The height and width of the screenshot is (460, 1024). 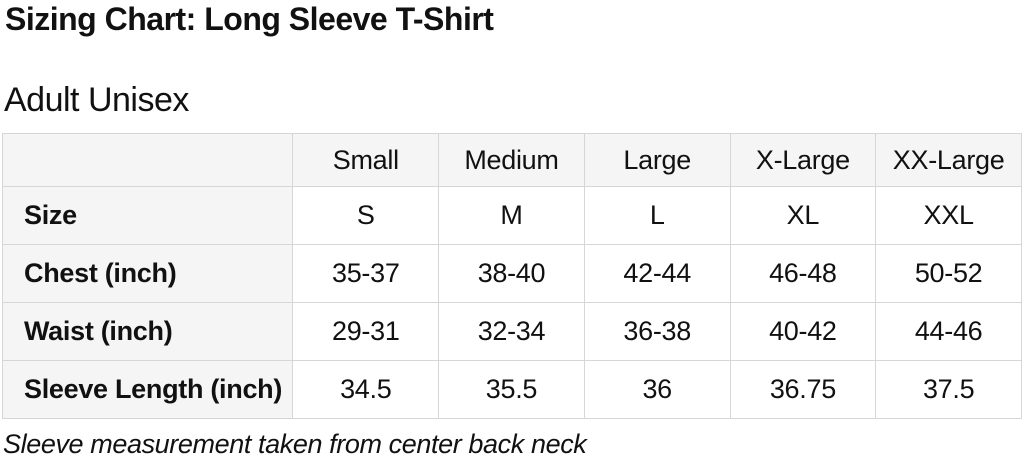 What do you see at coordinates (803, 160) in the screenshot?
I see `column-header-x-large: X-Large` at bounding box center [803, 160].